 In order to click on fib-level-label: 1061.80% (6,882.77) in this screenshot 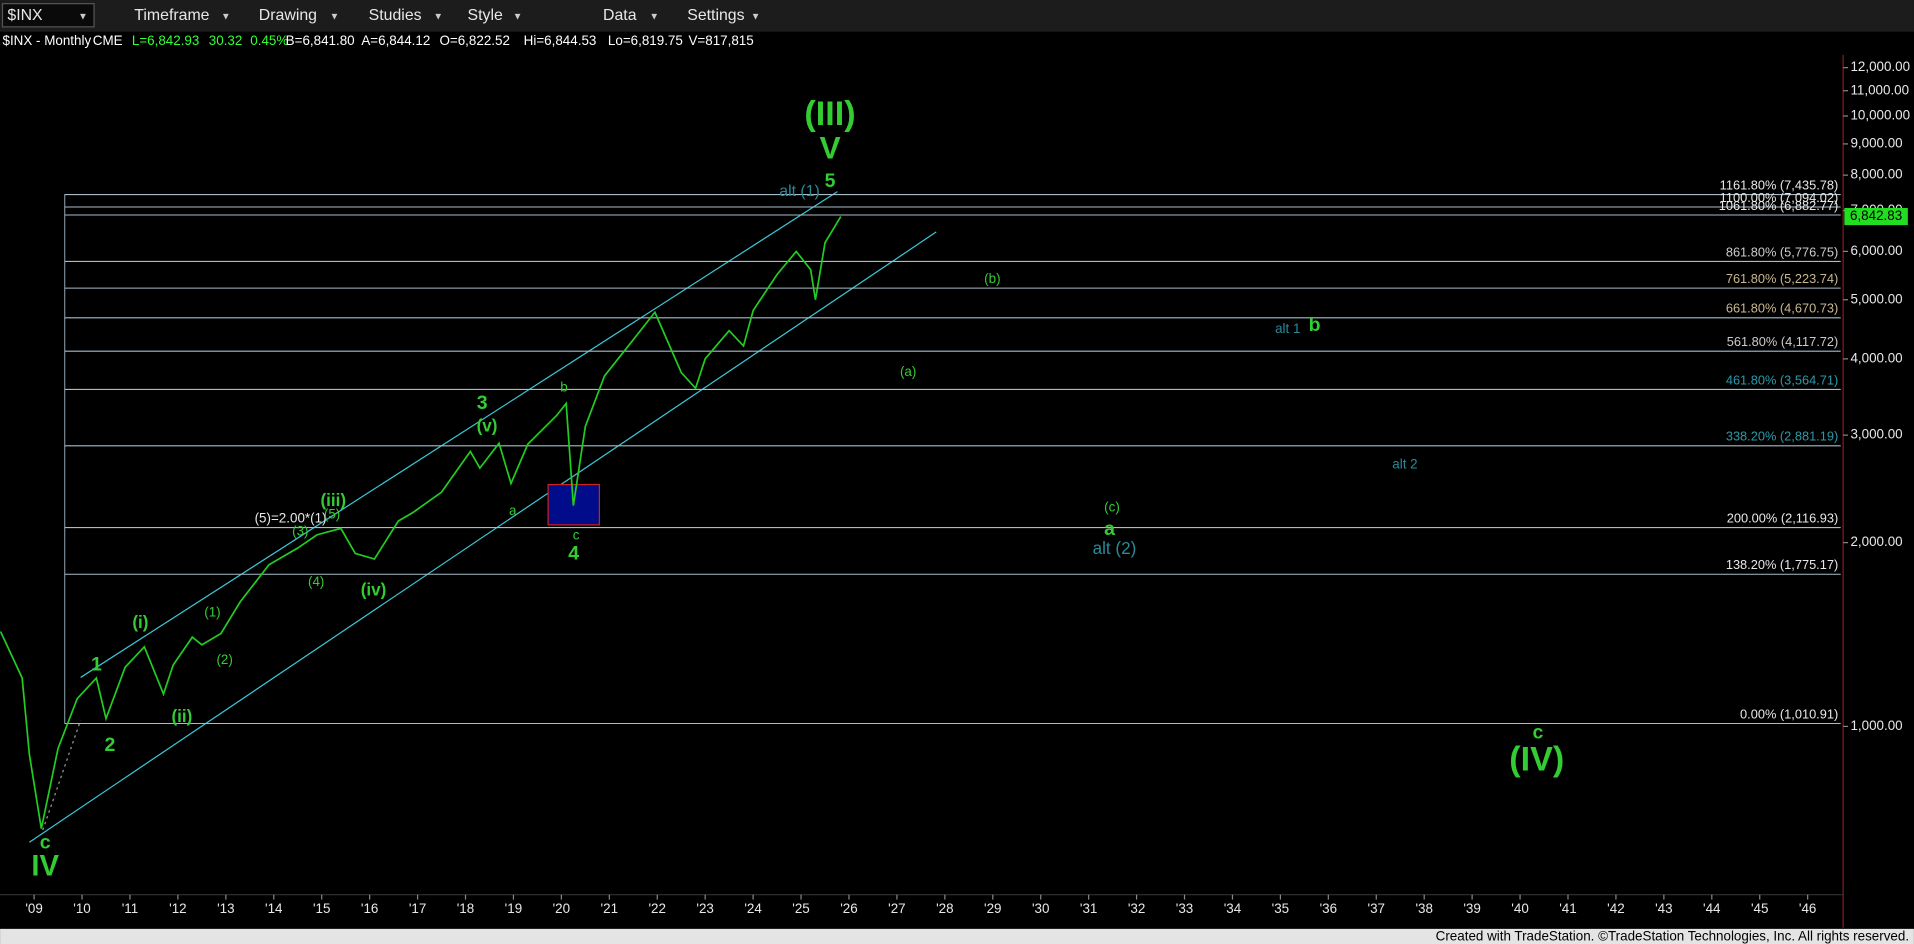, I will do `click(1779, 205)`.